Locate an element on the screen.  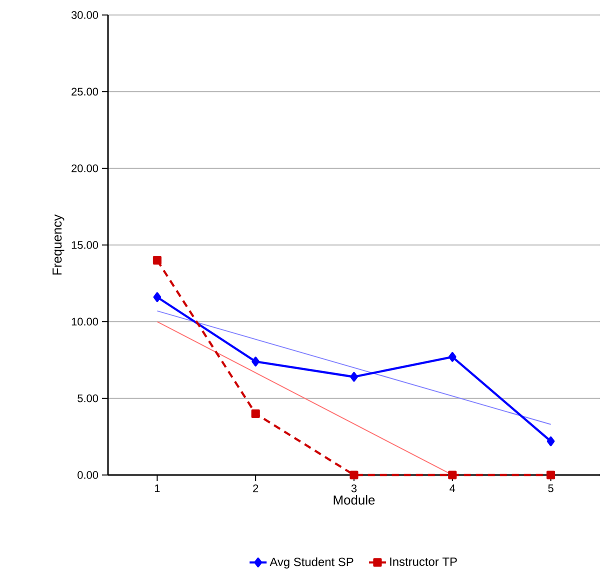
y-tick-label: 0.00 is located at coordinates (88, 475).